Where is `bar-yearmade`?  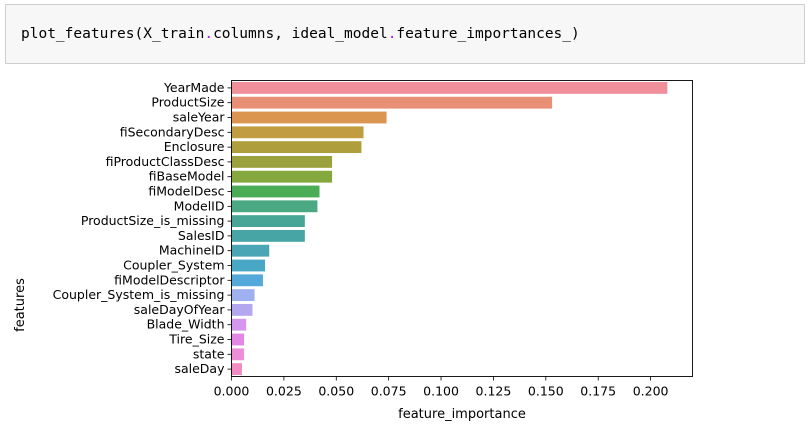 bar-yearmade is located at coordinates (449, 87).